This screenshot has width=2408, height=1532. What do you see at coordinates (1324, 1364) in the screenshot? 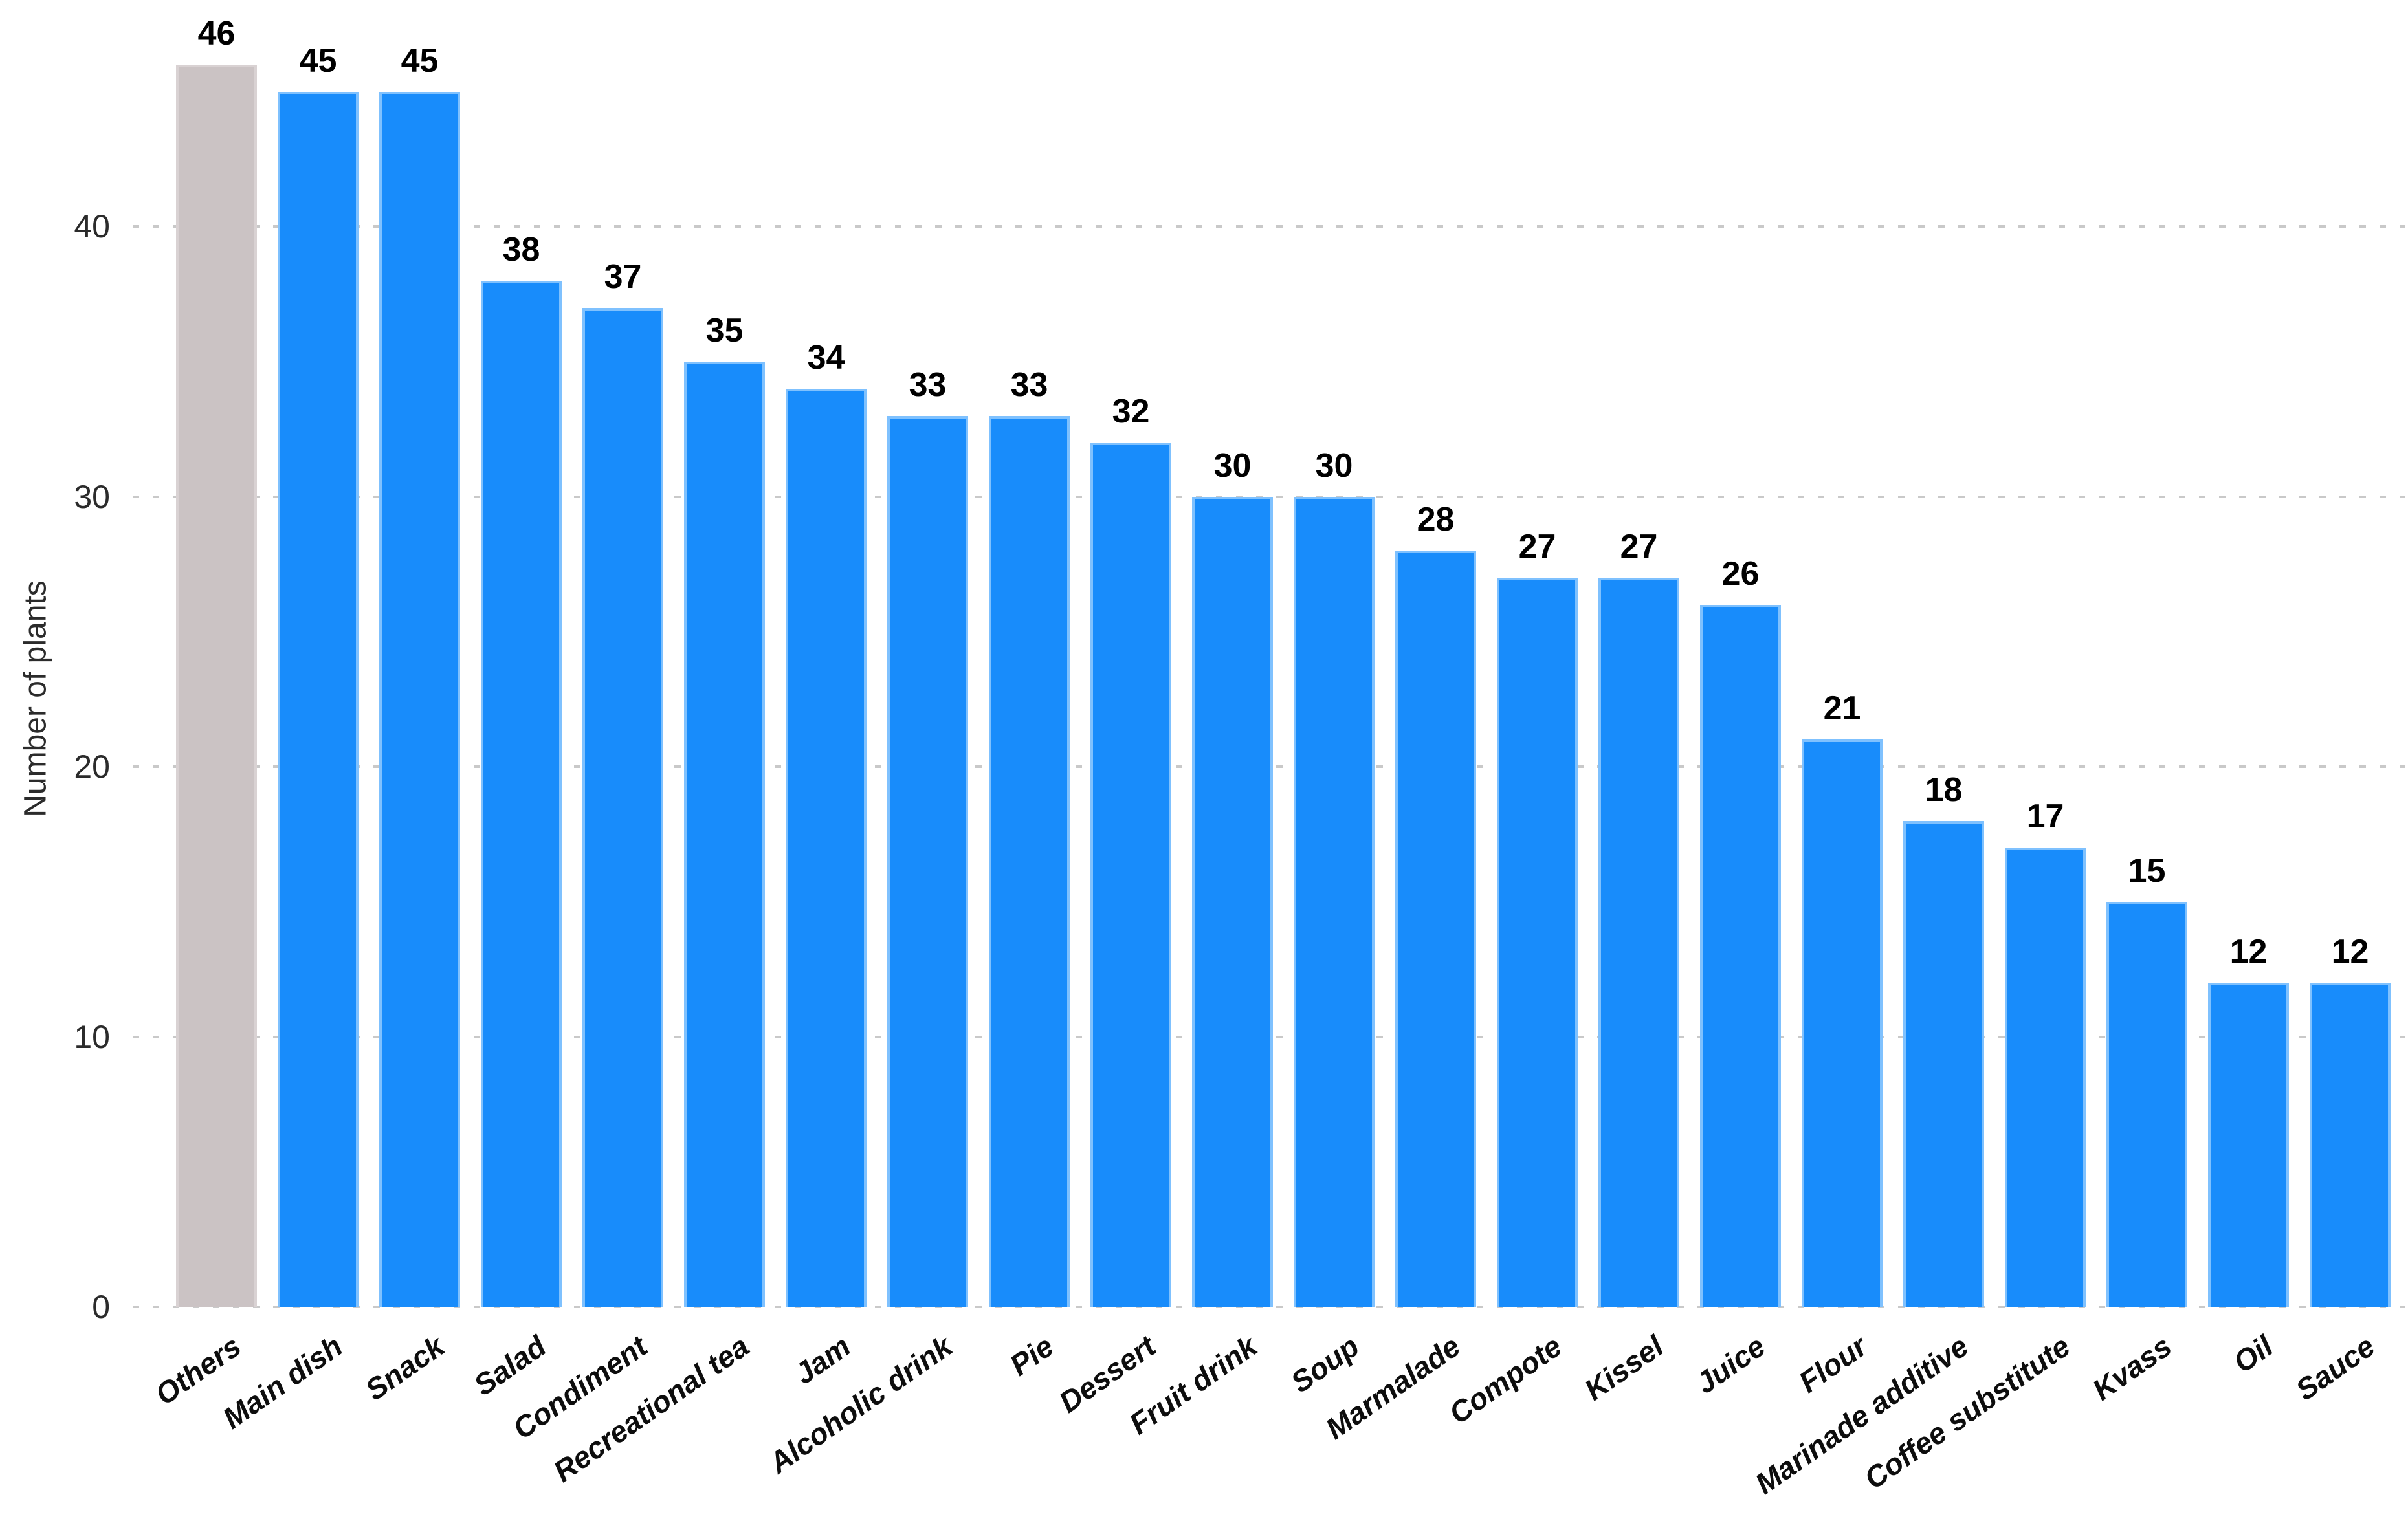
I see `x-category-label: Soup` at bounding box center [1324, 1364].